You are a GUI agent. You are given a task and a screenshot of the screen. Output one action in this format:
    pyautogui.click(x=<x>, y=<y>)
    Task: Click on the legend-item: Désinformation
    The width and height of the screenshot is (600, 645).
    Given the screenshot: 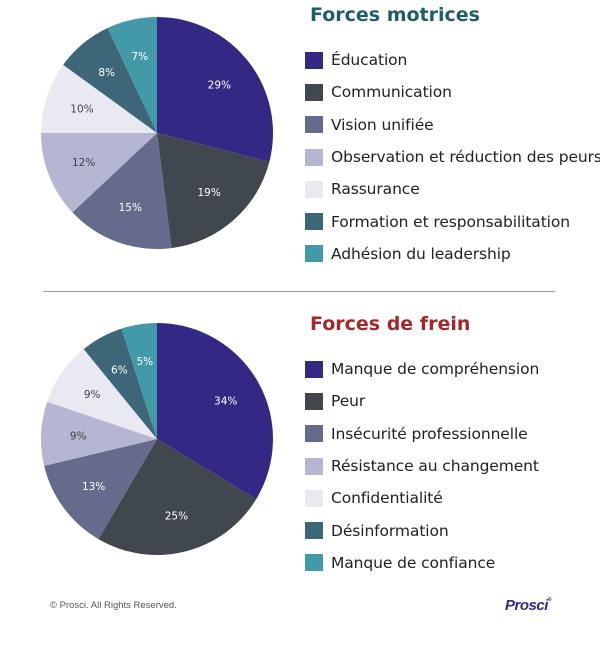 What is the action you would take?
    pyautogui.click(x=422, y=530)
    